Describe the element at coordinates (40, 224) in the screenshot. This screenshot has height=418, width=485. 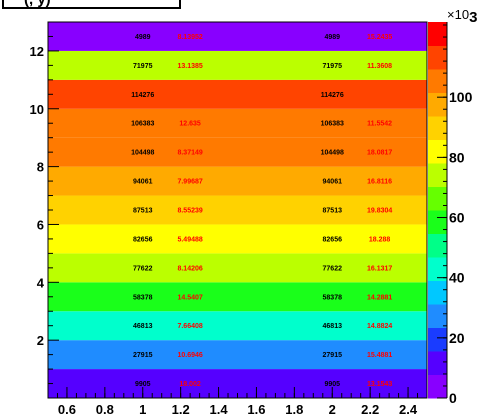
I see `y-tick-label: 6` at that location.